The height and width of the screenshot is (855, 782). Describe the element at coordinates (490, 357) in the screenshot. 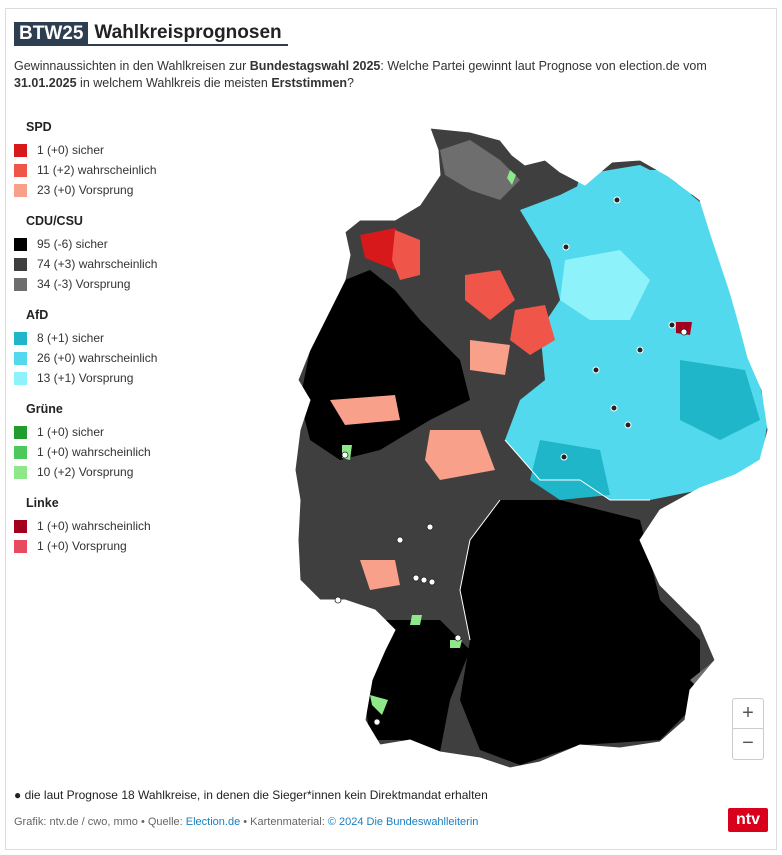

I see `spd-vorsprung-region` at that location.